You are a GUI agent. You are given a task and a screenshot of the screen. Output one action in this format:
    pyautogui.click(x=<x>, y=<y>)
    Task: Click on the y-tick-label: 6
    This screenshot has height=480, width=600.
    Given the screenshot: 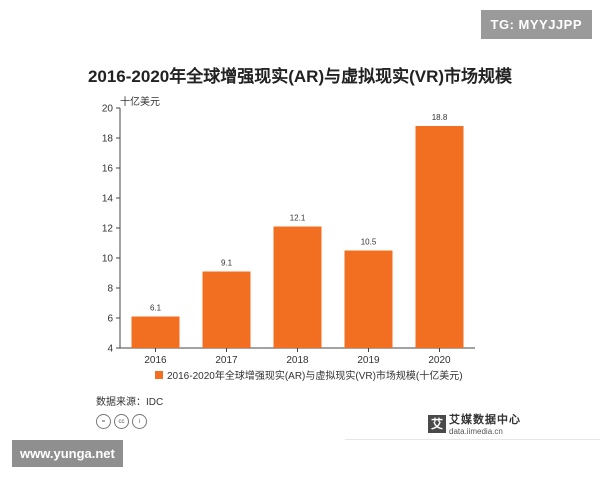 What is the action you would take?
    pyautogui.click(x=110, y=319)
    